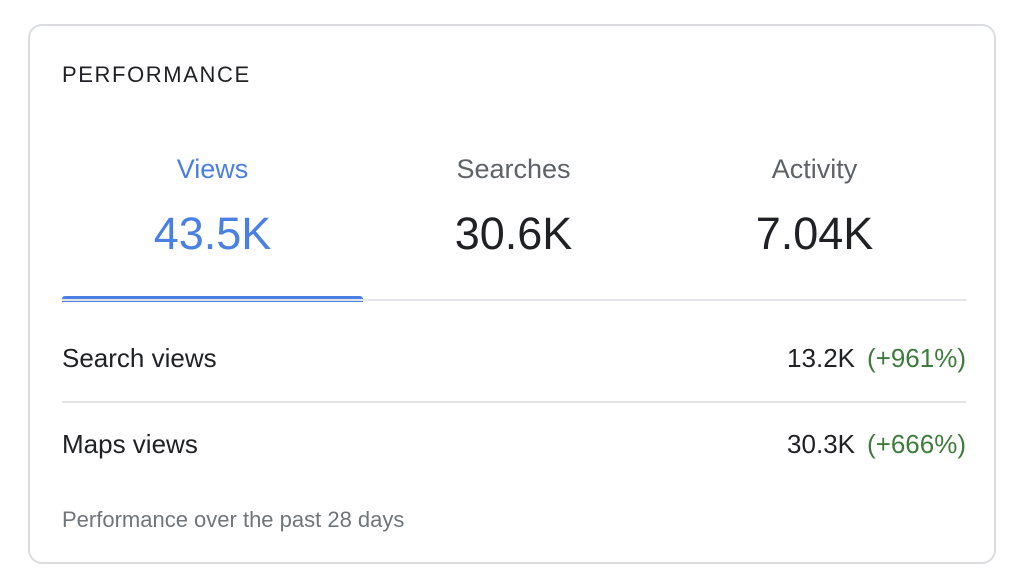 The height and width of the screenshot is (587, 1024). I want to click on tab-views-value: 43.5K, so click(212, 233).